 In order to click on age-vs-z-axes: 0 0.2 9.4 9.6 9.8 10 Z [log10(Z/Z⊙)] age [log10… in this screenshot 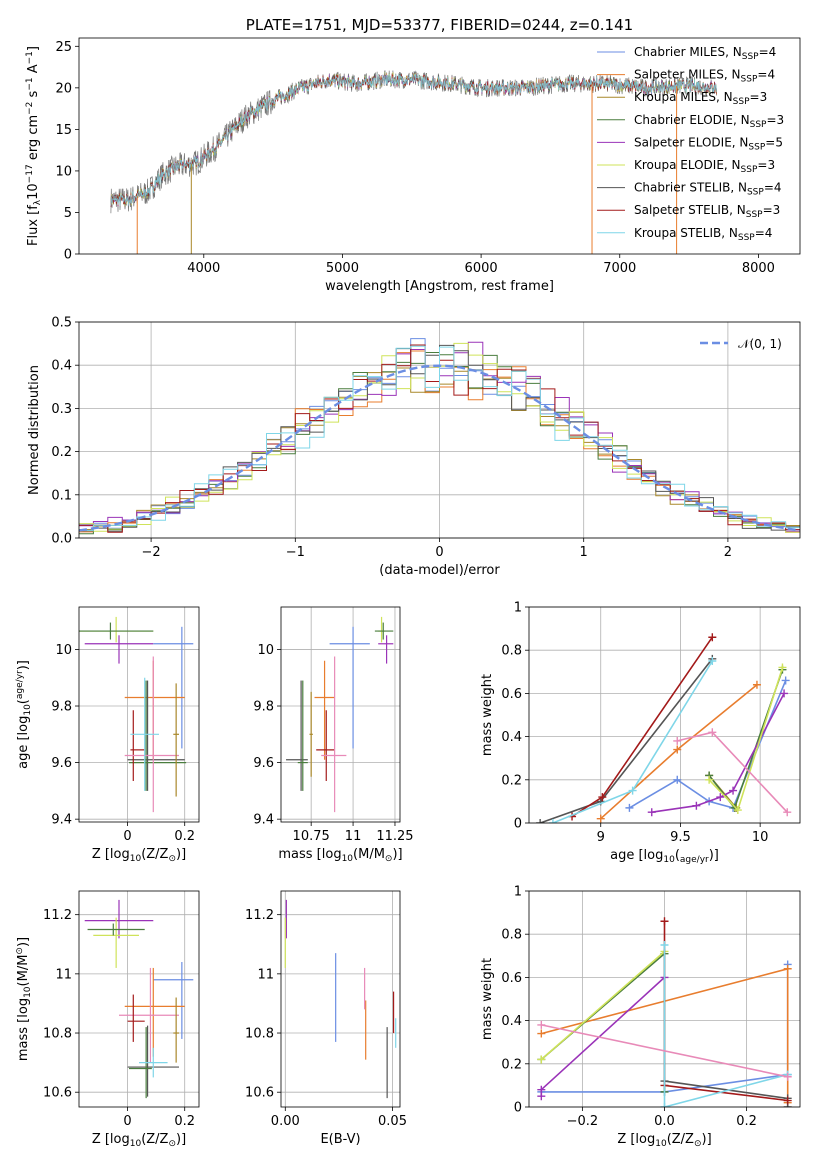, I will do `click(107, 735)`.